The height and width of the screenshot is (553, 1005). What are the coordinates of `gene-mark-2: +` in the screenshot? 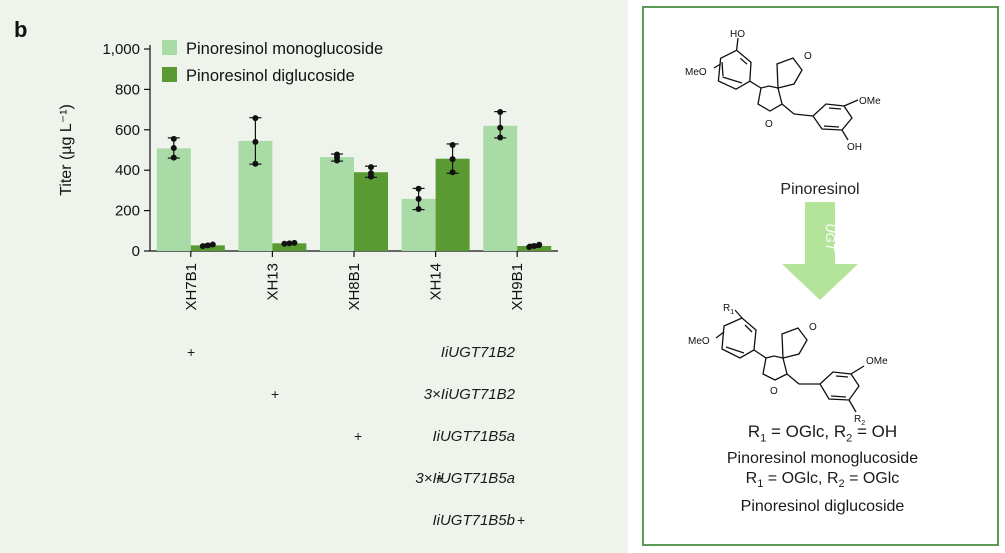 It's located at (275, 394).